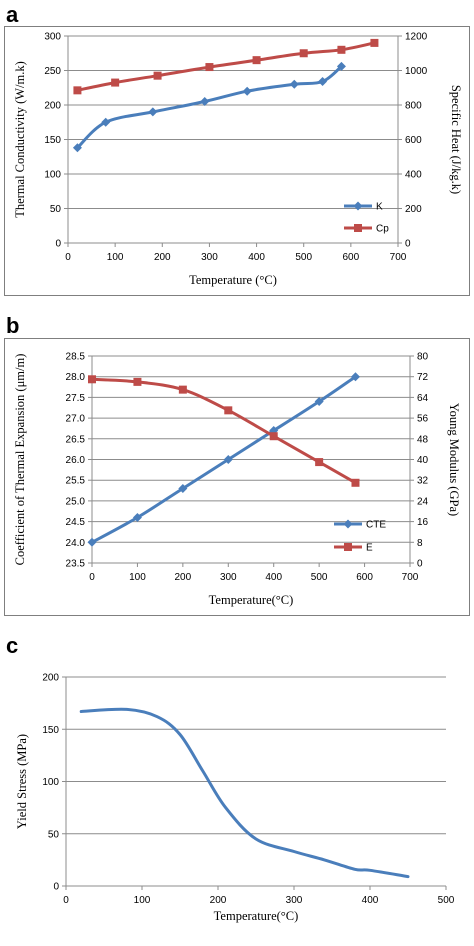 This screenshot has width=474, height=946. What do you see at coordinates (379, 207) in the screenshot?
I see `legend-entry-k: K` at bounding box center [379, 207].